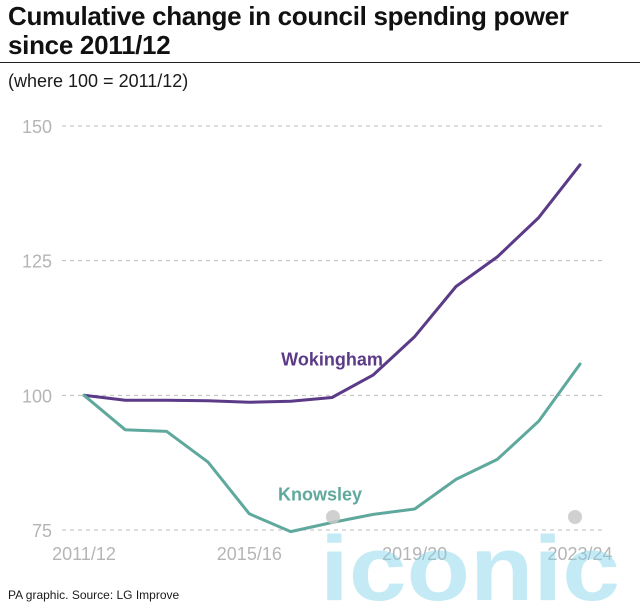 The image size is (640, 608). Describe the element at coordinates (414, 554) in the screenshot. I see `x-tick-label-2019-20: 2019/20` at that location.